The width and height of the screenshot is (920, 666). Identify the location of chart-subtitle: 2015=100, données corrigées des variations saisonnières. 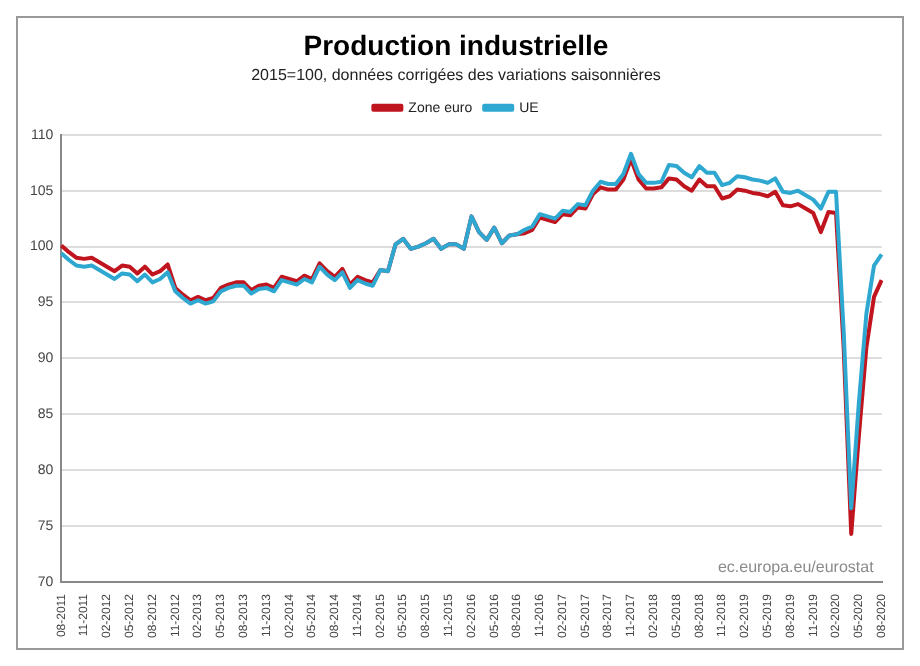
(456, 74).